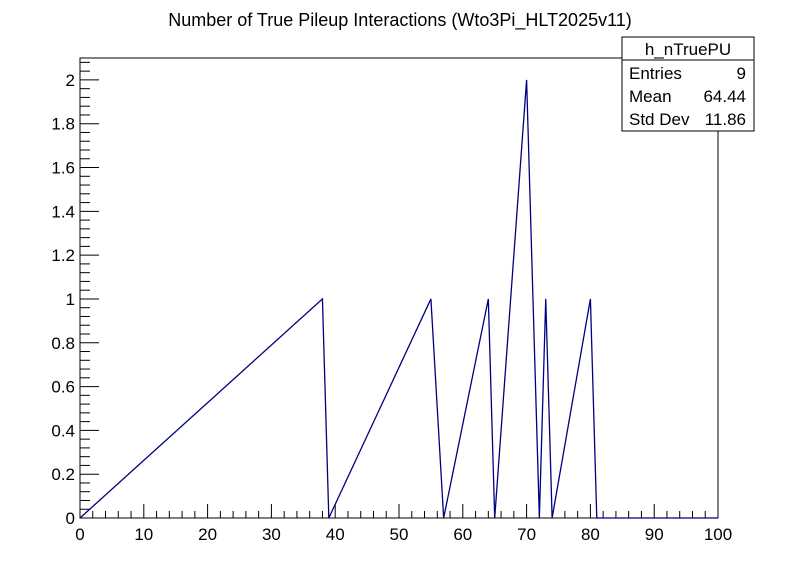  What do you see at coordinates (654, 534) in the screenshot?
I see `x-tick-label: 90` at bounding box center [654, 534].